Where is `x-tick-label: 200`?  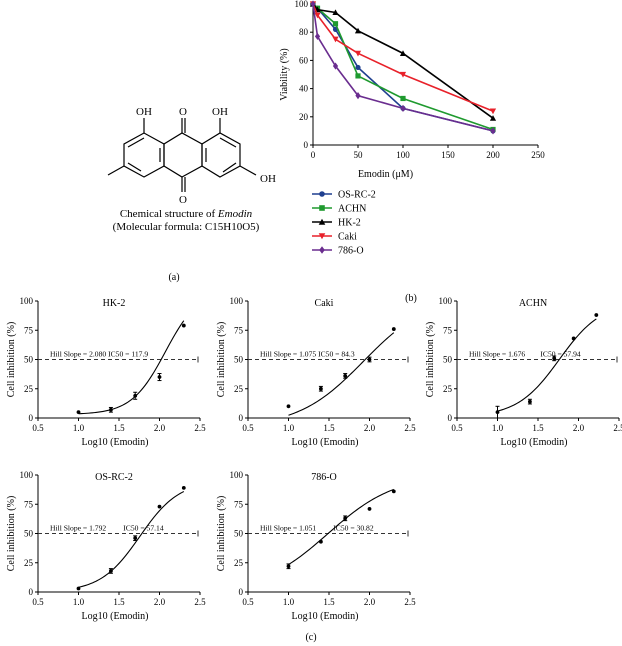
x-tick-label: 200 is located at coordinates (493, 155).